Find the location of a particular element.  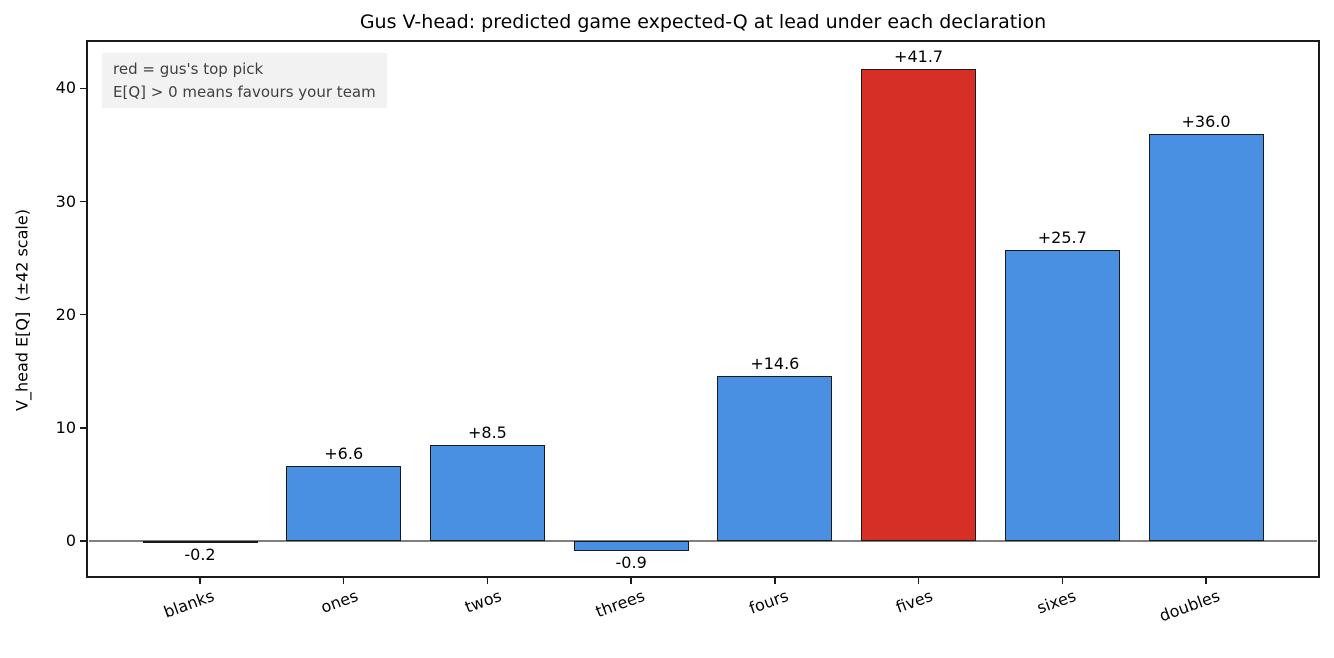

x-tick-label-ones: ones is located at coordinates (339, 601).